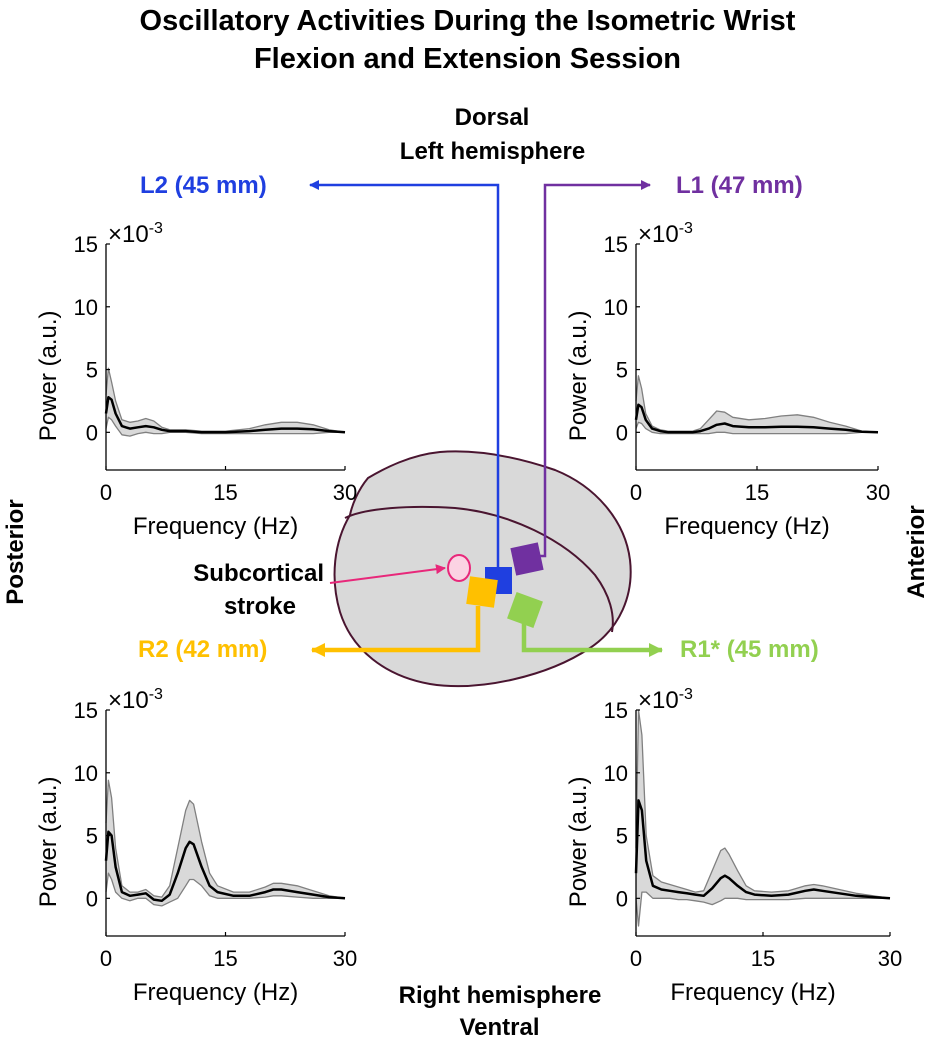 The height and width of the screenshot is (1045, 935). What do you see at coordinates (756, 418) in the screenshot?
I see `mean-line-L1` at bounding box center [756, 418].